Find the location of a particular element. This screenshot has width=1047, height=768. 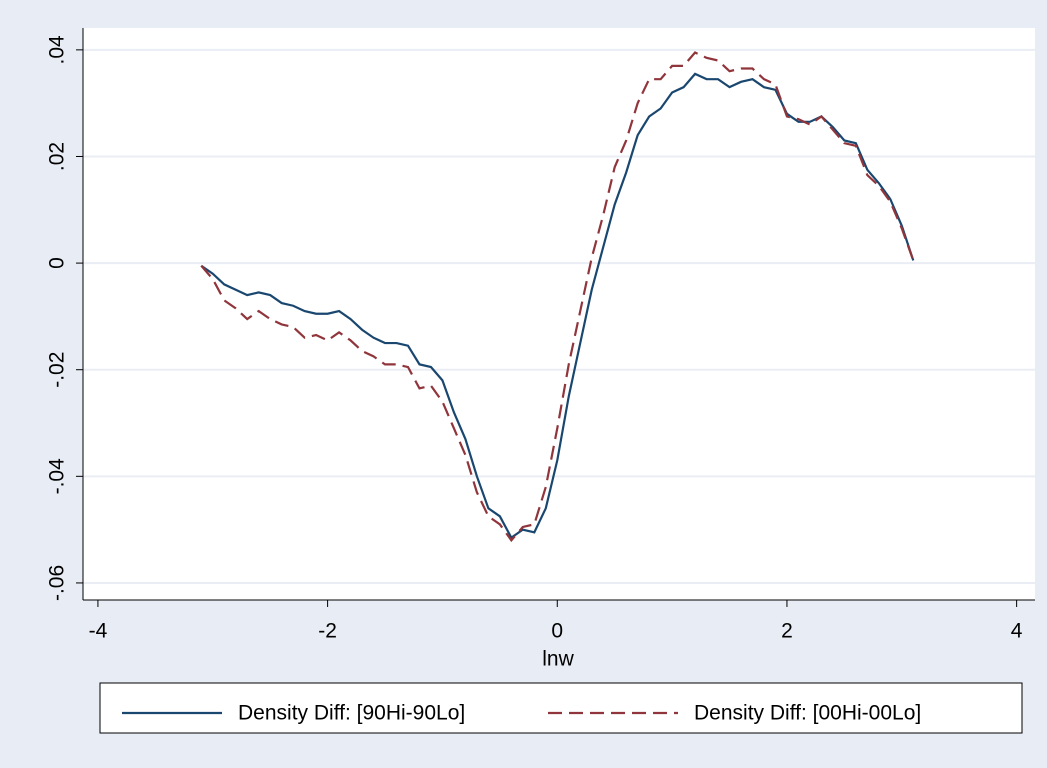

y-tick-label: .04 is located at coordinates (57, 50).